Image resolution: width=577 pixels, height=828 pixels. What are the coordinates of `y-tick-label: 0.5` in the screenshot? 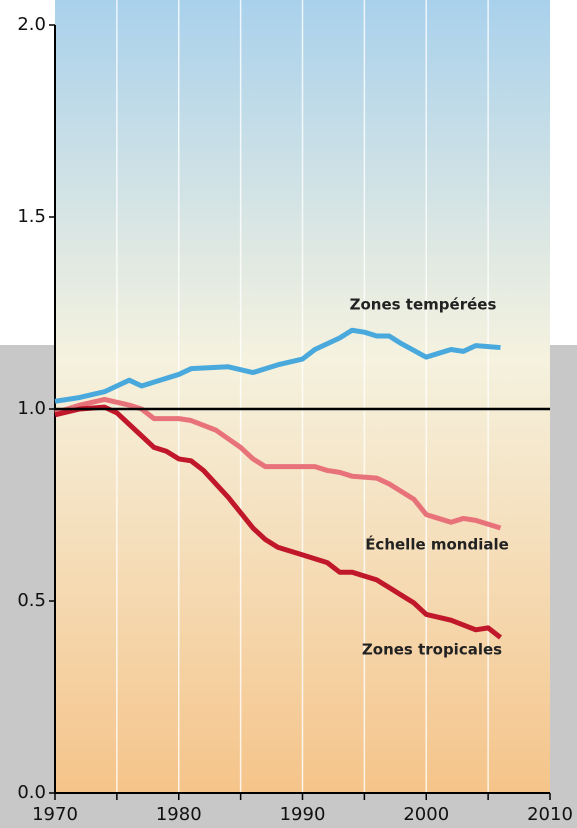 It's located at (31, 600).